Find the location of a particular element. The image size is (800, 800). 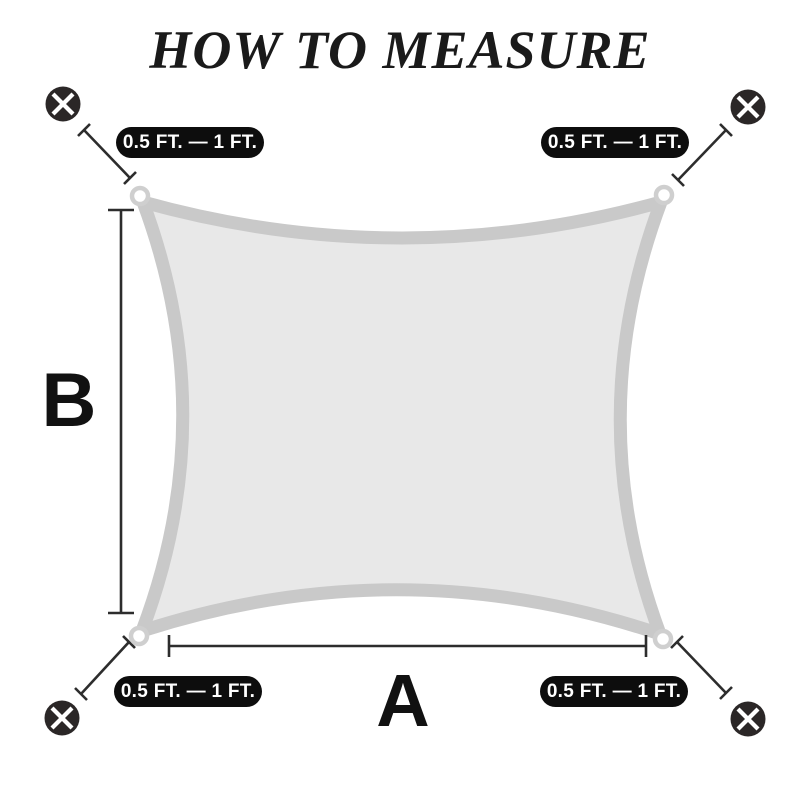

page-title: HOW TO MEASURE is located at coordinates (400, 50).